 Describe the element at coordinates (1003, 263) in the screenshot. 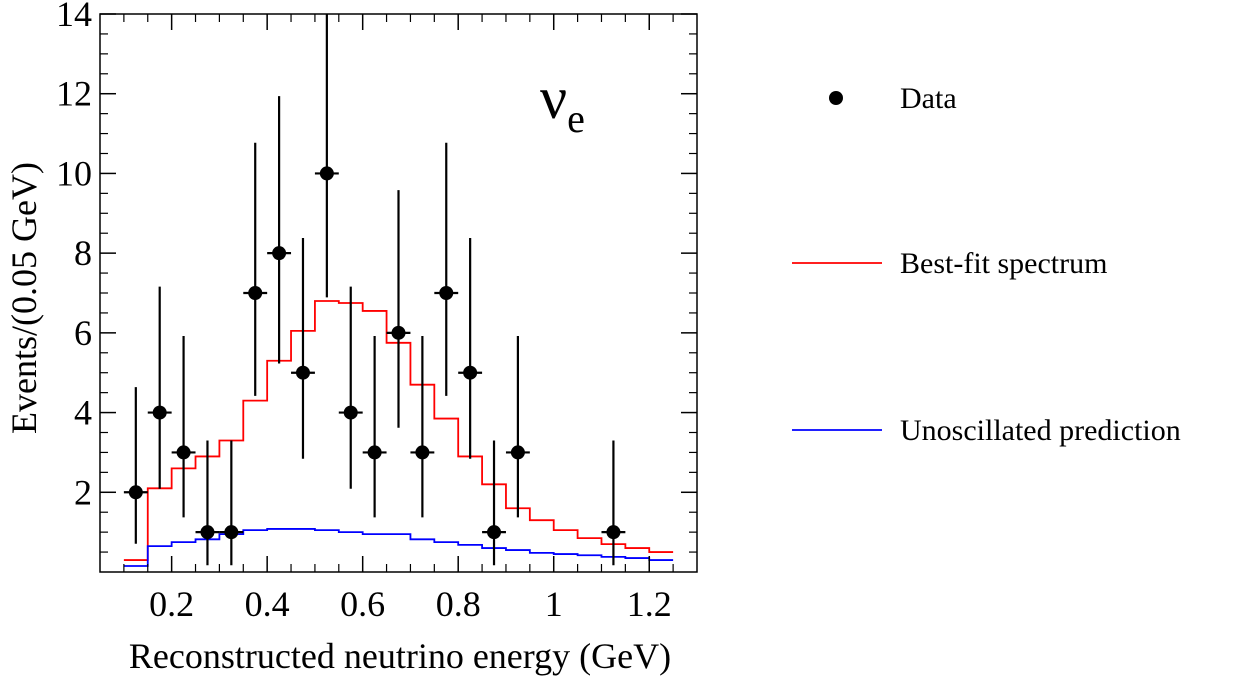

I see `legend-label: Best-fit spectrum` at that location.